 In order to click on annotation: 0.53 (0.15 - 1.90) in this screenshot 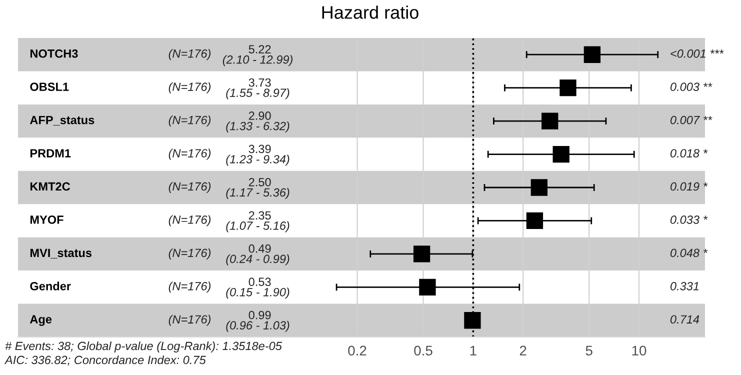, I will do `click(258, 288)`.